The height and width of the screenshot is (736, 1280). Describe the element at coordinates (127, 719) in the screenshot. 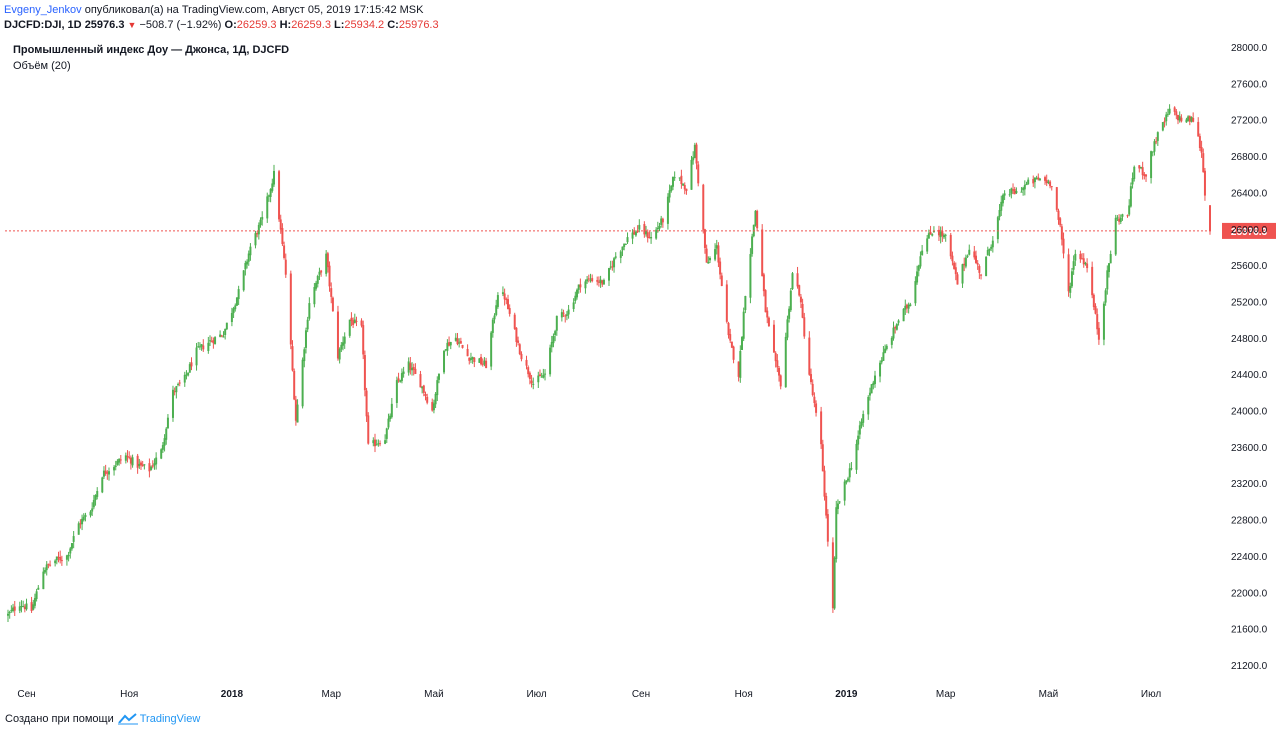

I see `tradingview-logo-icon` at that location.